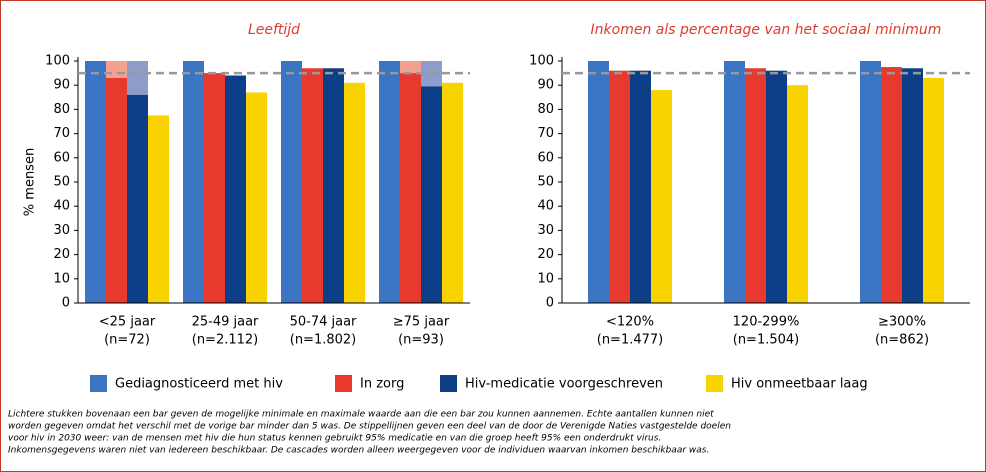 The width and height of the screenshot is (986, 472). What do you see at coordinates (225, 322) in the screenshot?
I see `x-tick-label: 25-49 jaar` at bounding box center [225, 322].